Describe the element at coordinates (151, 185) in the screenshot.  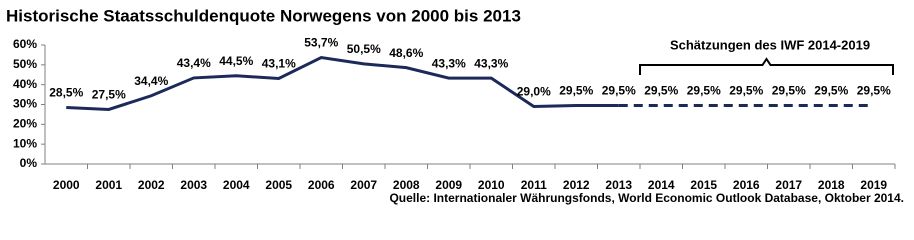
I see `x-tick-label: 2002` at that location.